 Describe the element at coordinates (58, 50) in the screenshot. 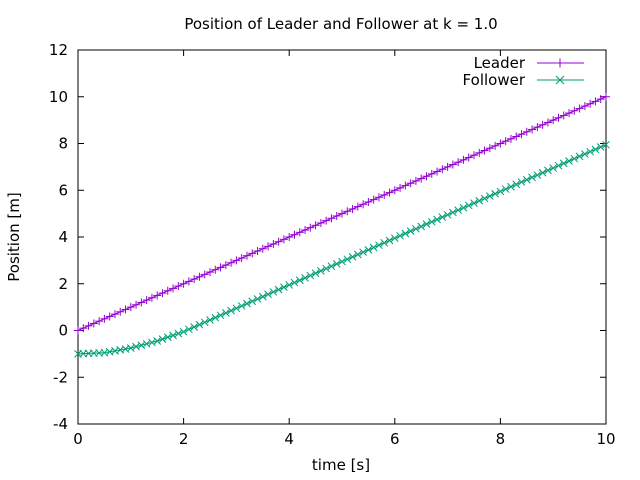

I see `y-tick-label: 12` at that location.